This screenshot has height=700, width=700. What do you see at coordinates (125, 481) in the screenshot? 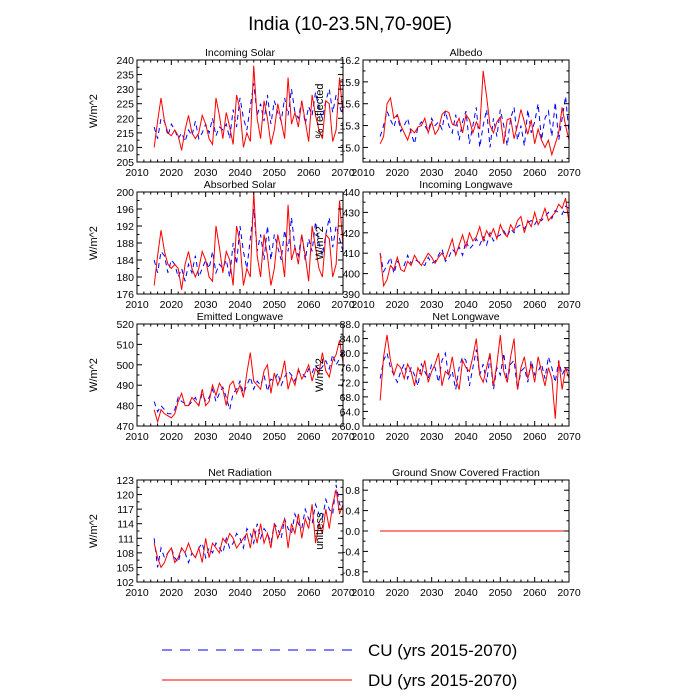
I see `y-tick-label: 123` at bounding box center [125, 481].